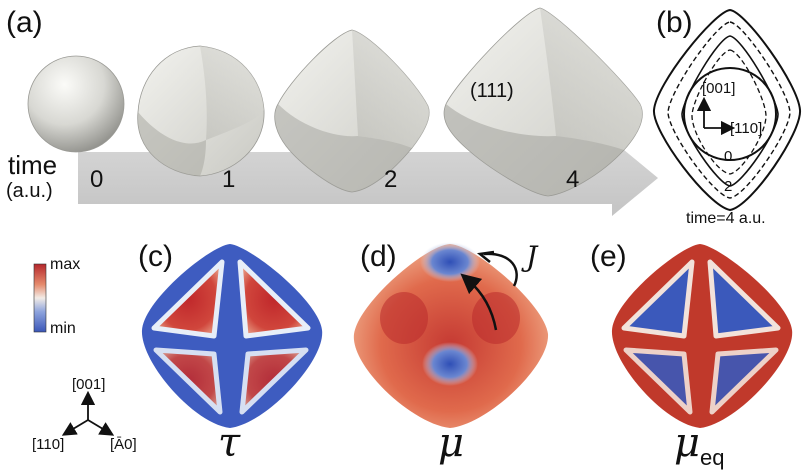 The width and height of the screenshot is (806, 474). What do you see at coordinates (492, 91) in the screenshot?
I see `facet-label-111: (111)` at bounding box center [492, 91].